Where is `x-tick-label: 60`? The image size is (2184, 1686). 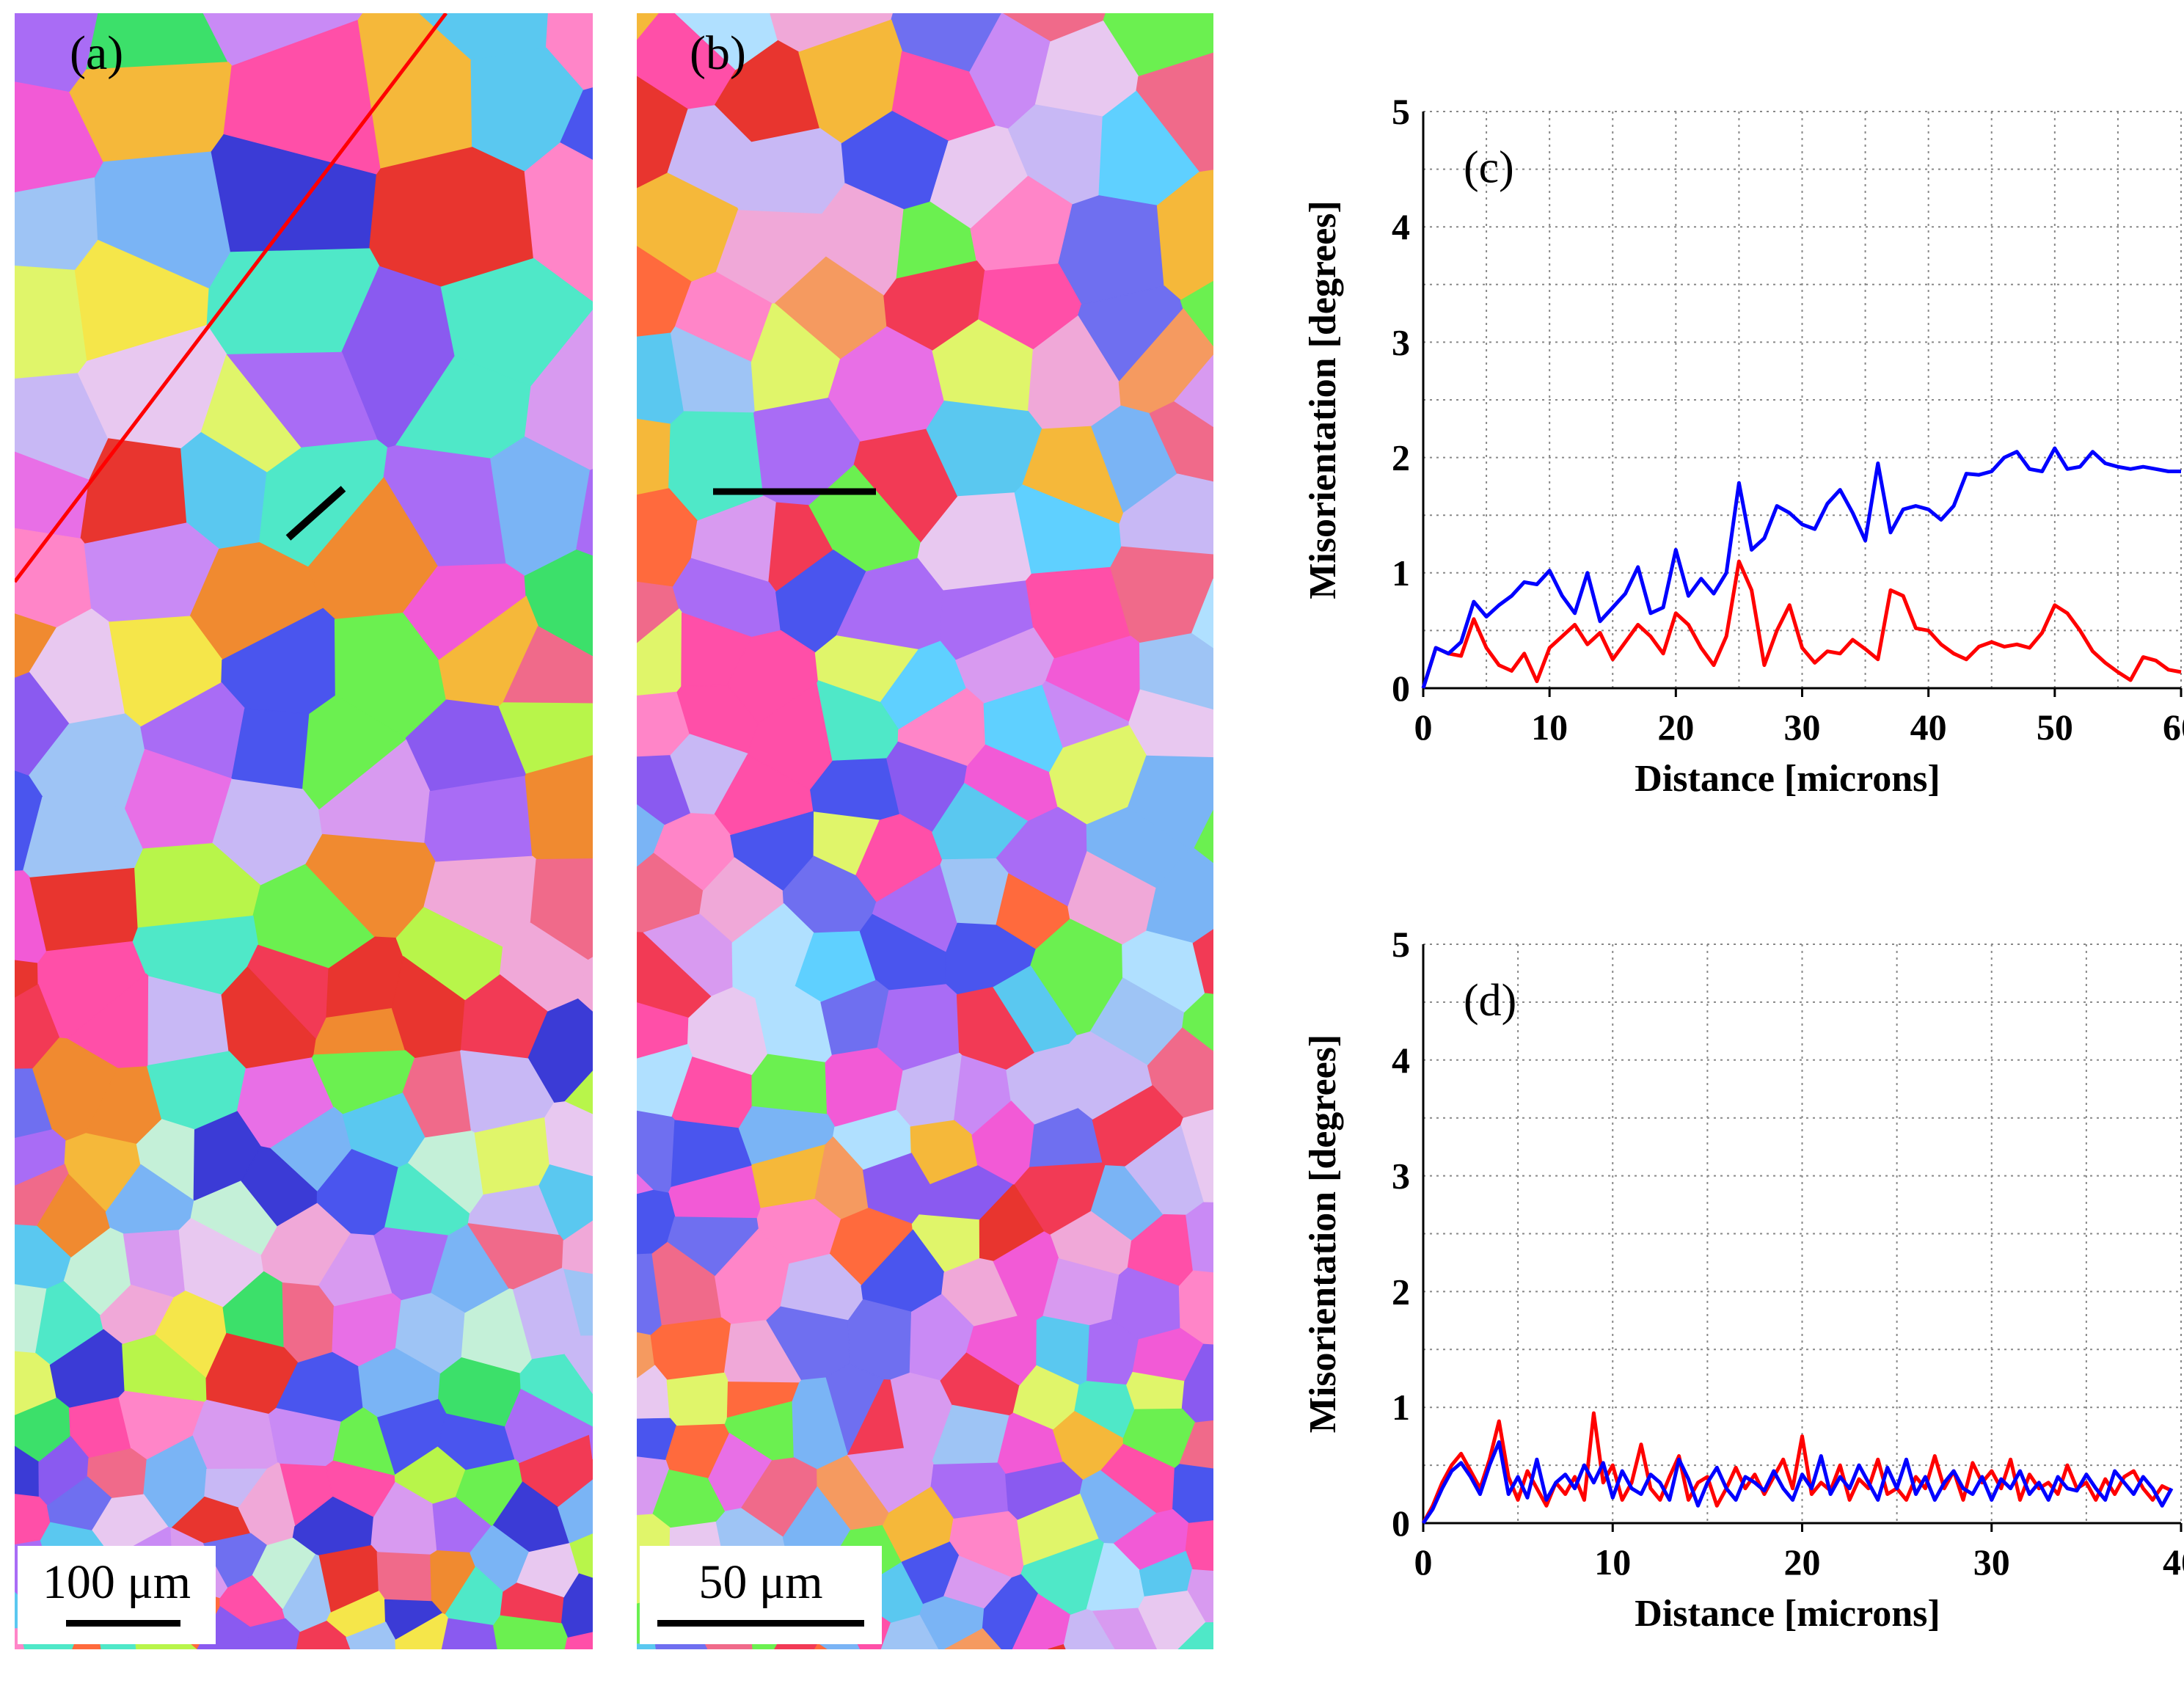
x-tick-label: 60 is located at coordinates (2173, 727).